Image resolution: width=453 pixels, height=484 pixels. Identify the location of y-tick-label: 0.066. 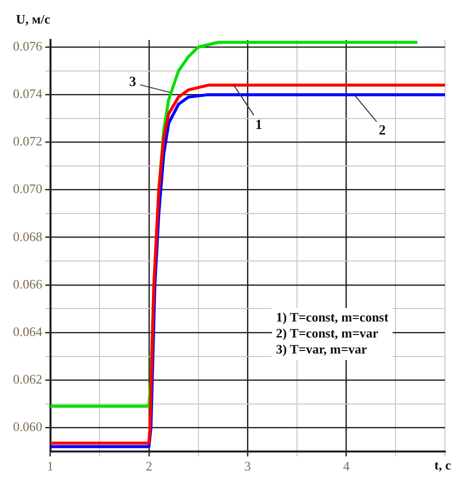
(28, 284).